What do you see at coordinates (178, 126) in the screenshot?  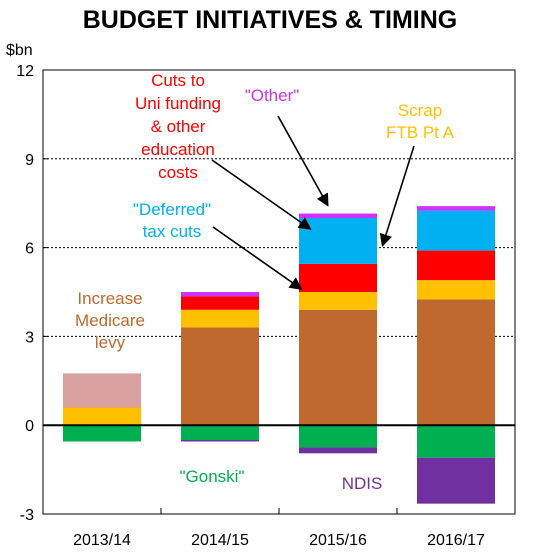 I see `annotation-uni-line: & other` at bounding box center [178, 126].